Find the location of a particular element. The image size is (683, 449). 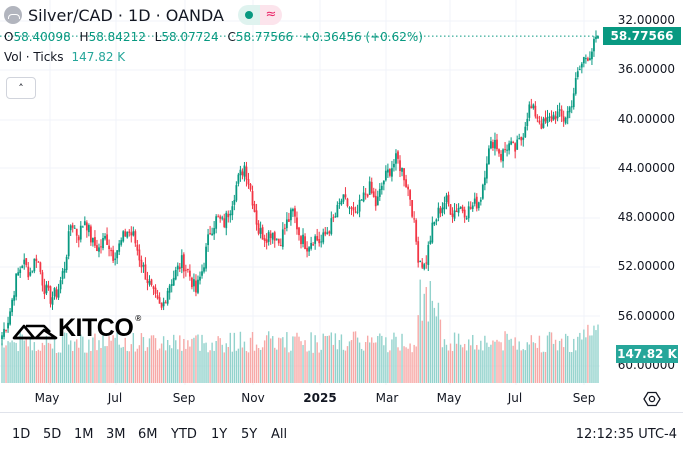

range-button-all: All is located at coordinates (279, 434).